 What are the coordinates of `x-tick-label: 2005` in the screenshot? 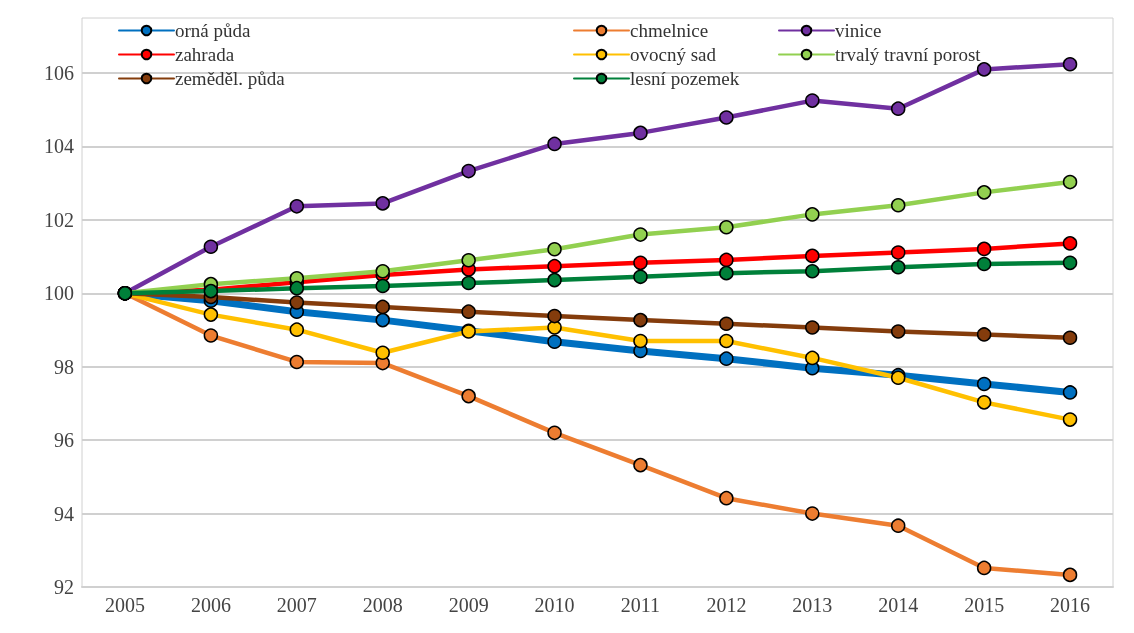 It's located at (124, 605).